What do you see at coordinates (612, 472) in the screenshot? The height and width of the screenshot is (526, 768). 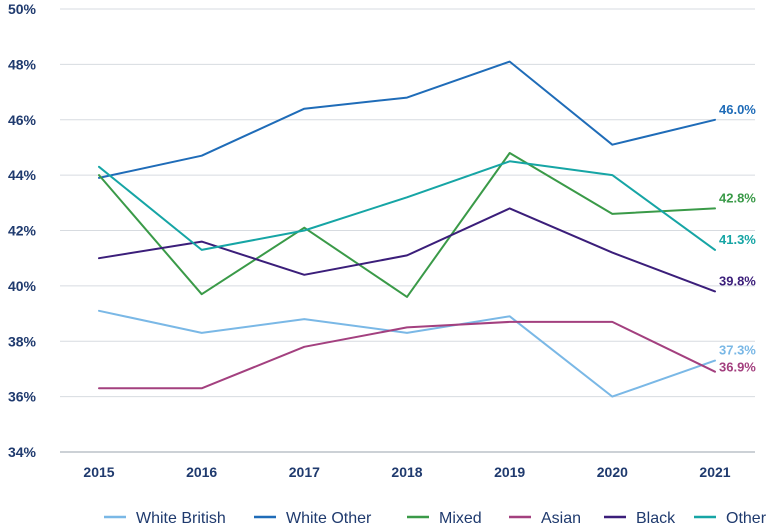 I see `x-tick-label: 2020` at bounding box center [612, 472].